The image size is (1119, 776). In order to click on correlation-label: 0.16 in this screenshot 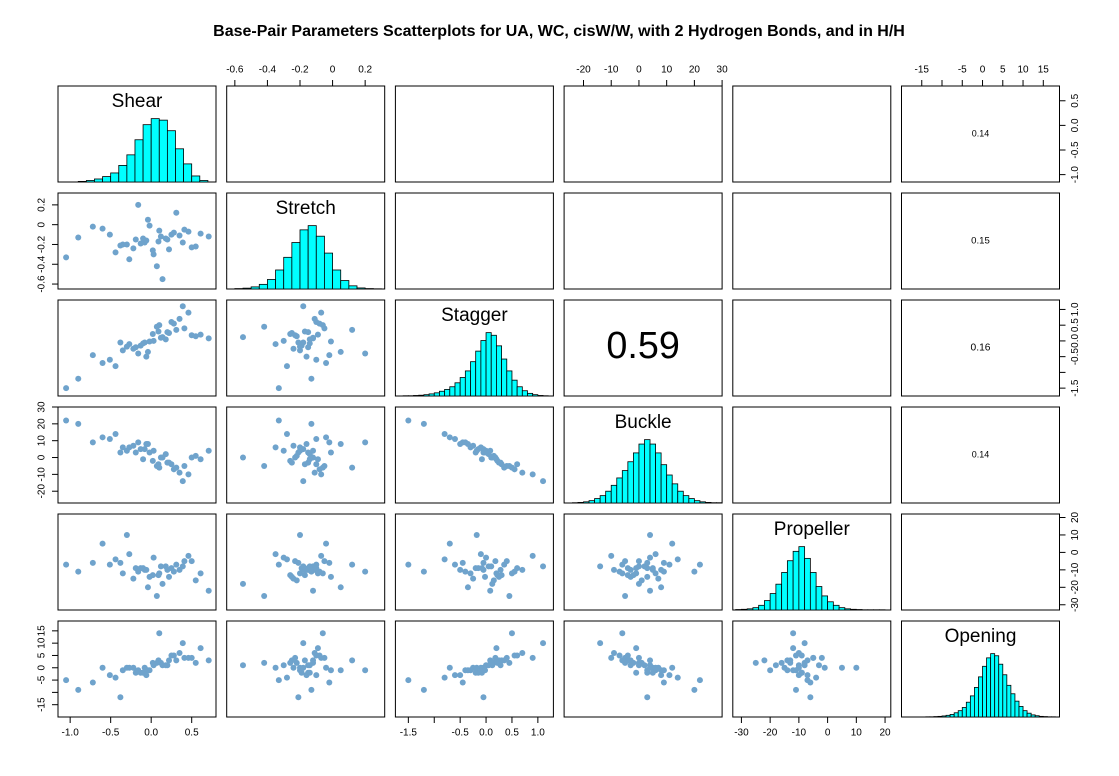, I will do `click(981, 348)`.